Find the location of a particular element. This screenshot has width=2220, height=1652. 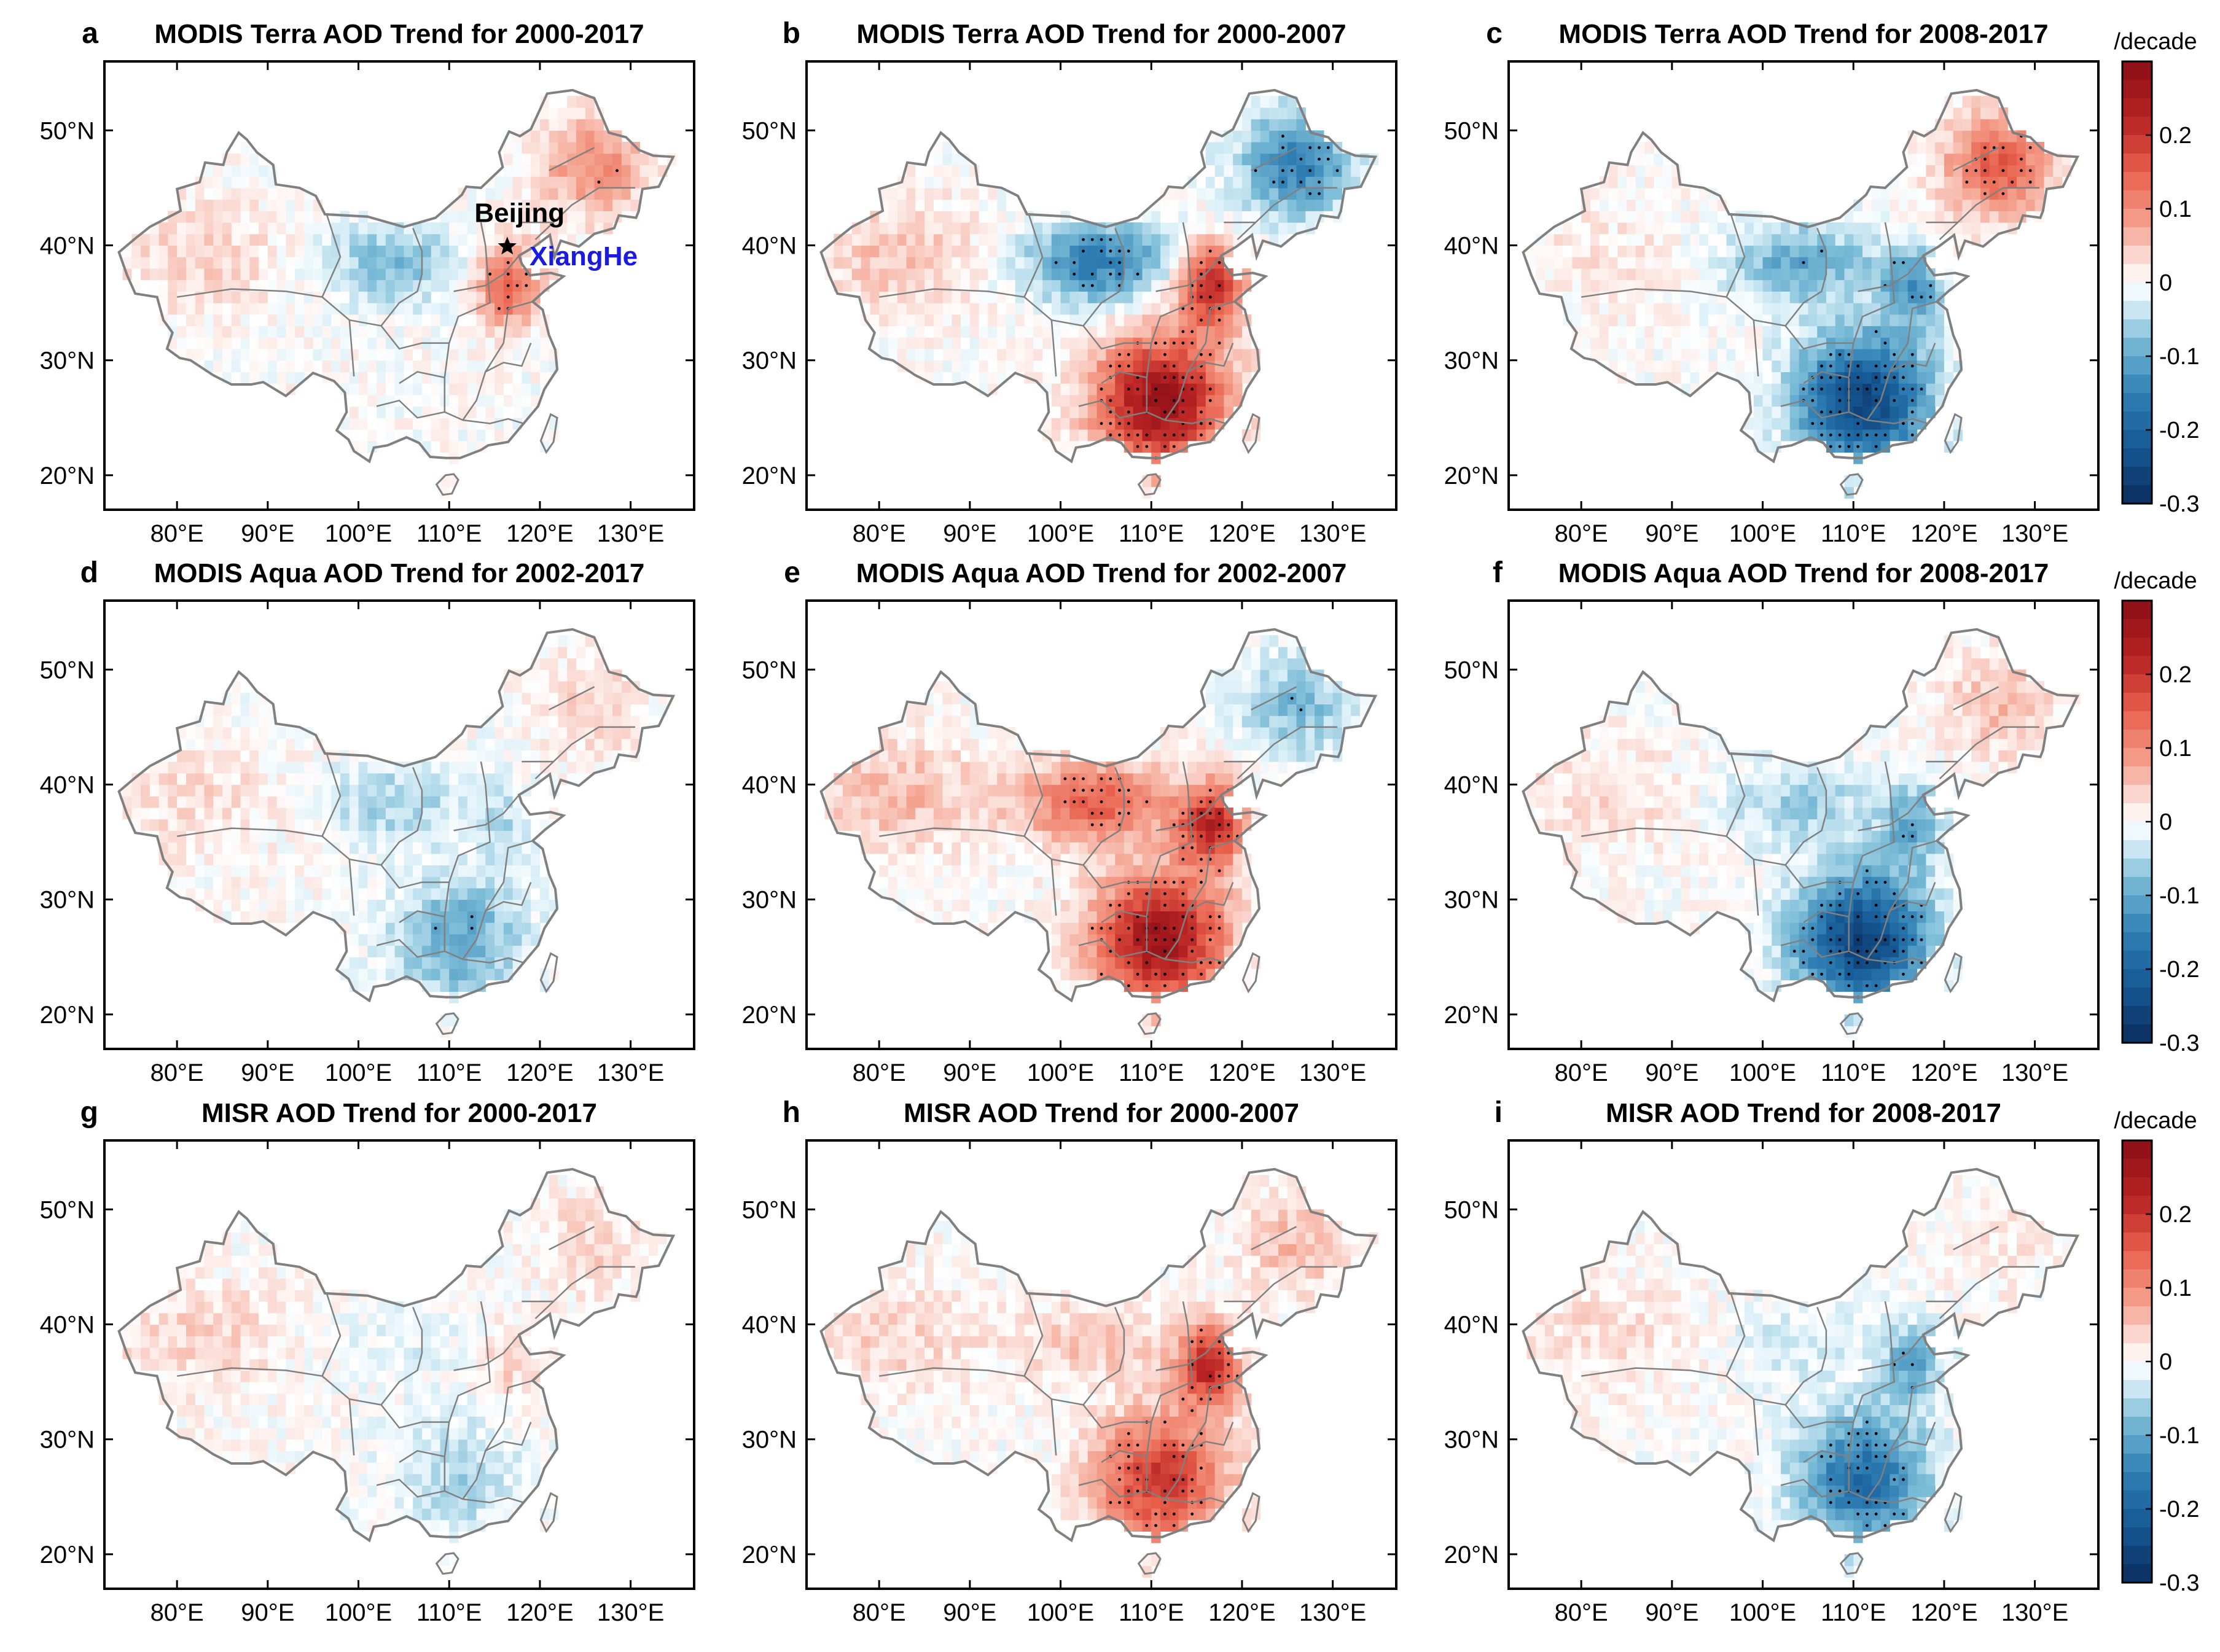

x-tick-label: 90°E is located at coordinates (268, 533).